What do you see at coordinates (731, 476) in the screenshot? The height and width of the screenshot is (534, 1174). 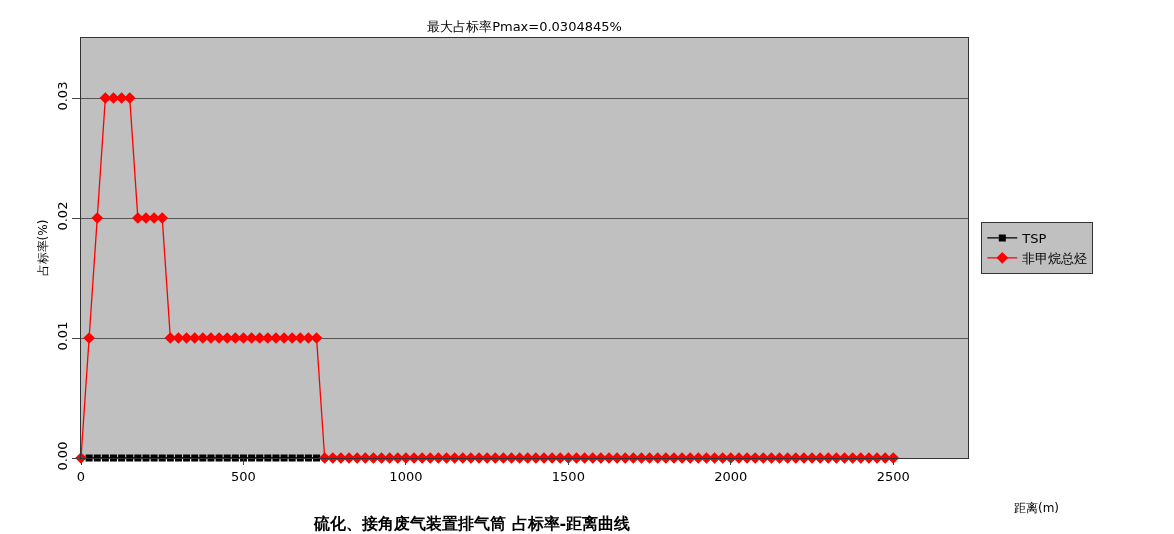 I see `x-tick-label: 2000` at bounding box center [731, 476].